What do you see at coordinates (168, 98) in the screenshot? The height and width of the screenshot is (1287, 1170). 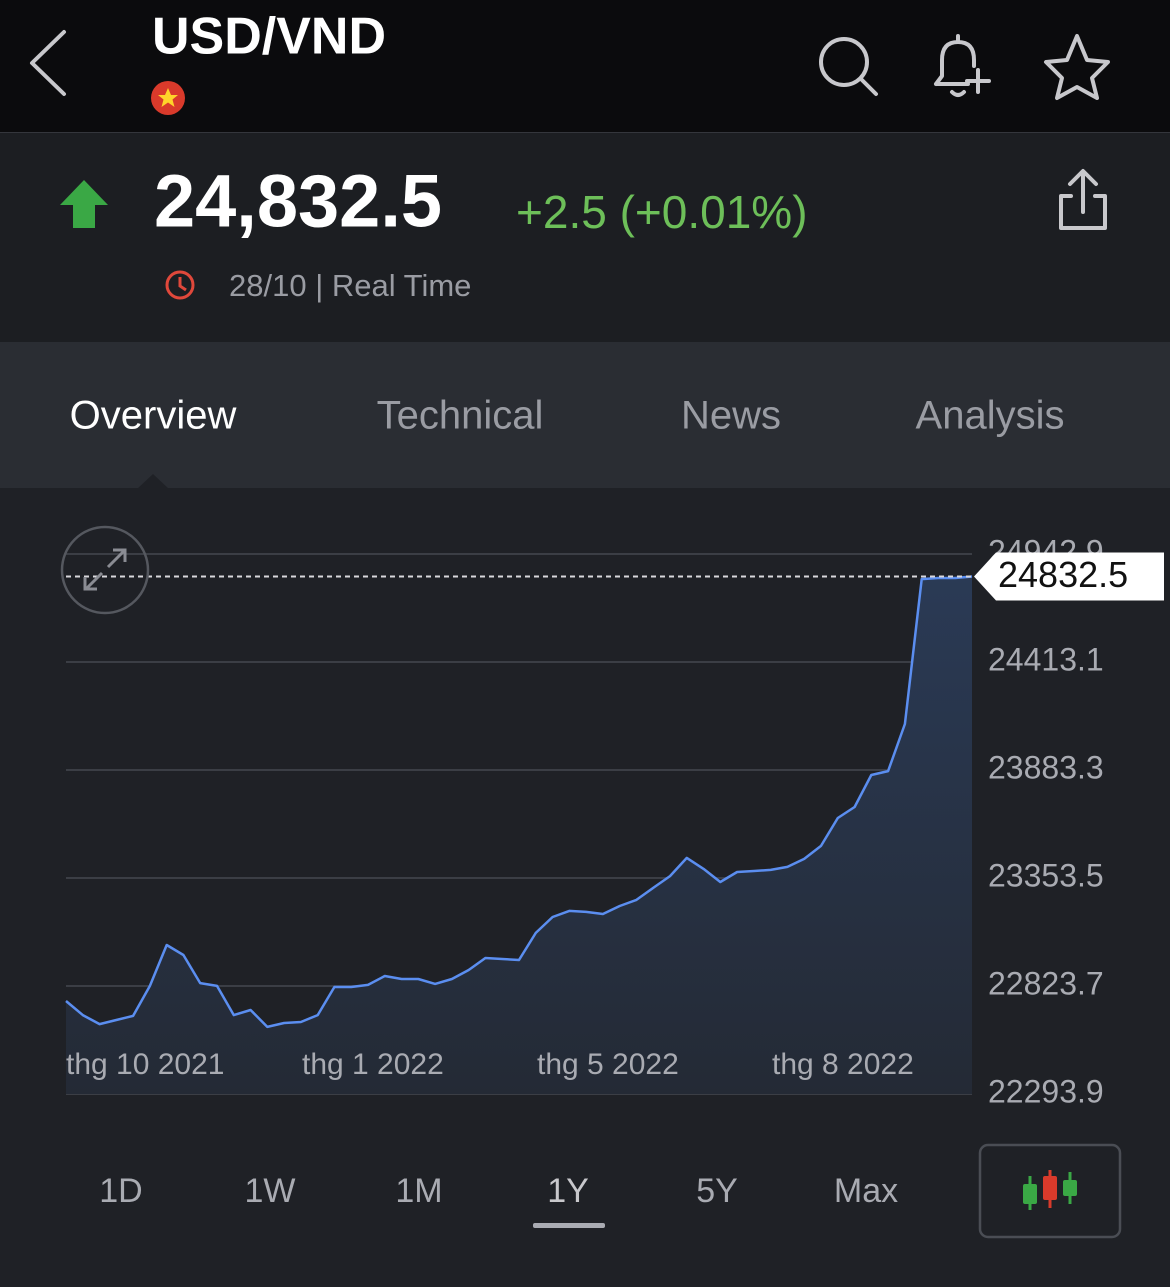 I see `flag` at bounding box center [168, 98].